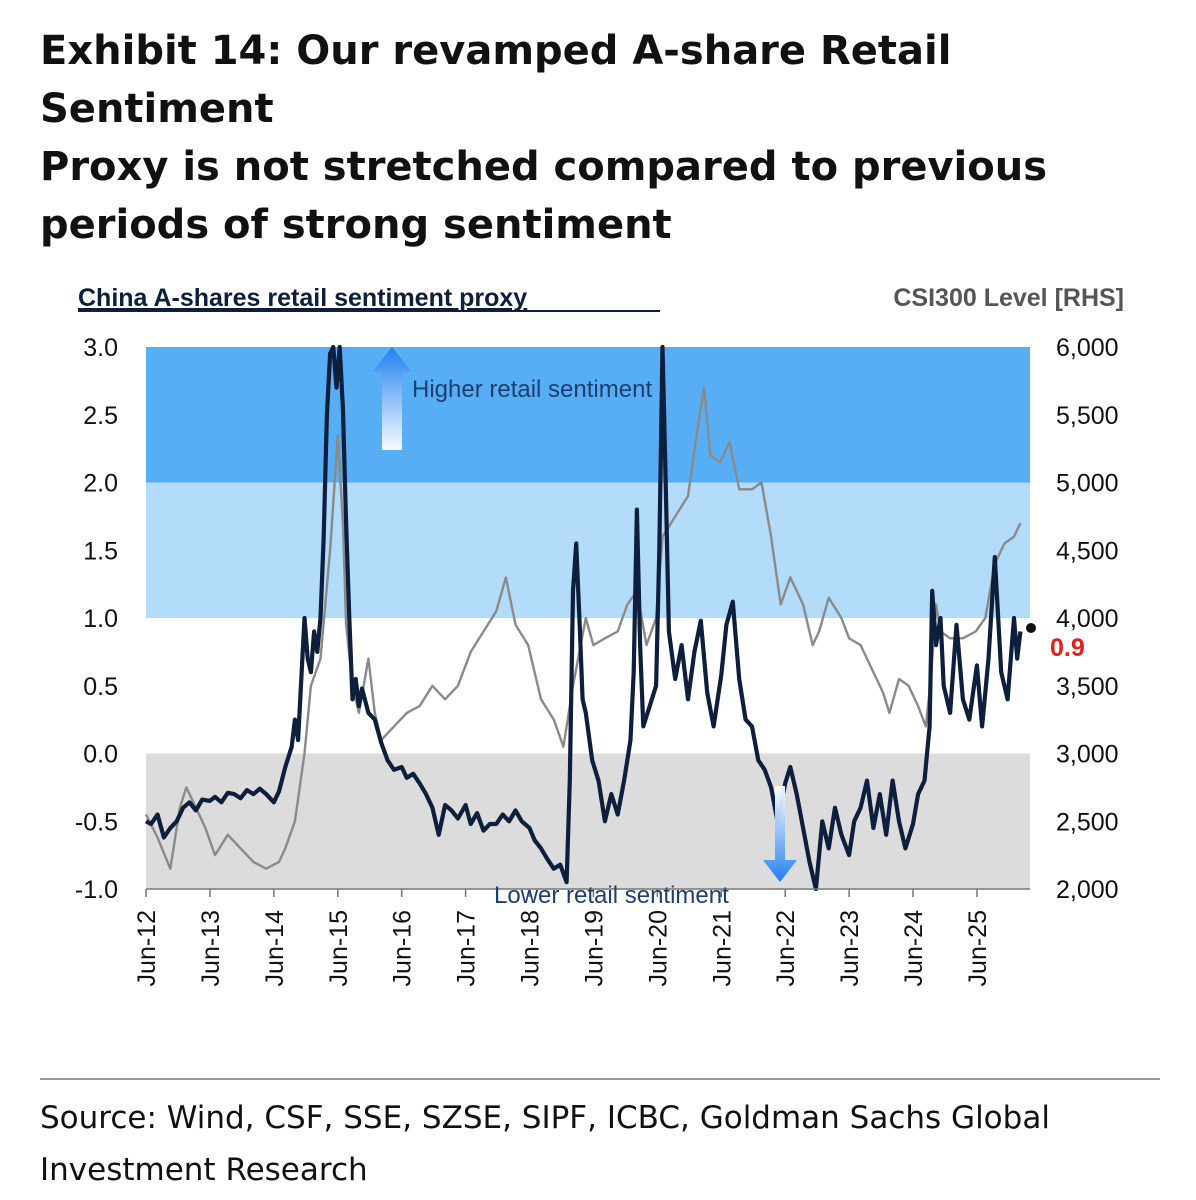 The image size is (1196, 1200). I want to click on band-high, so click(588, 415).